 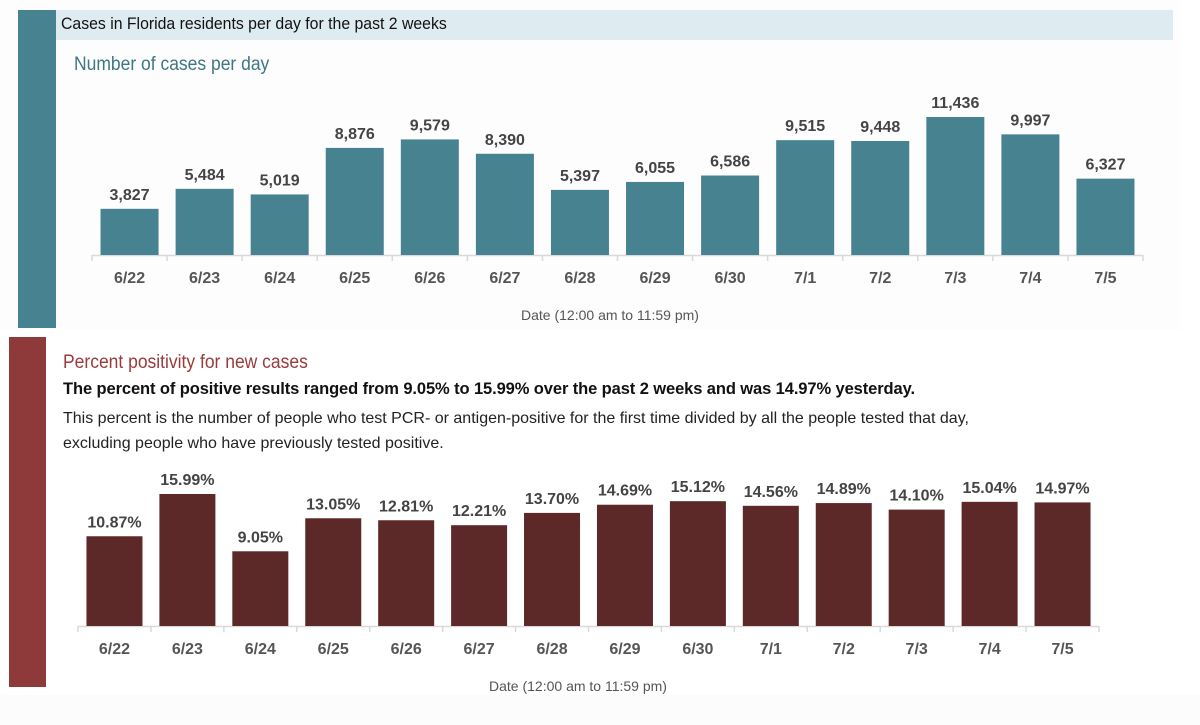 What do you see at coordinates (479, 649) in the screenshot?
I see `positivity-x-tick-label: 6/27` at bounding box center [479, 649].